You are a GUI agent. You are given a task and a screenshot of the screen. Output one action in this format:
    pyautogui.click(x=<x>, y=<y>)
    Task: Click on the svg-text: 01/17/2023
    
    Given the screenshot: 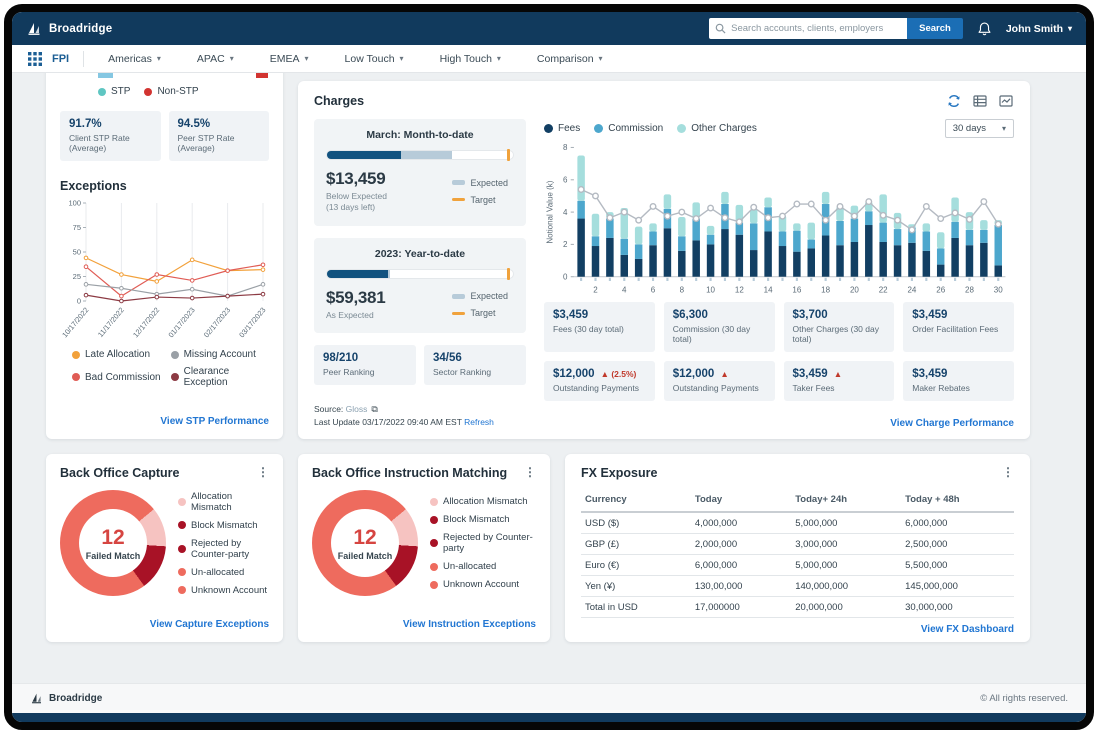 What is the action you would take?
    pyautogui.click(x=181, y=323)
    